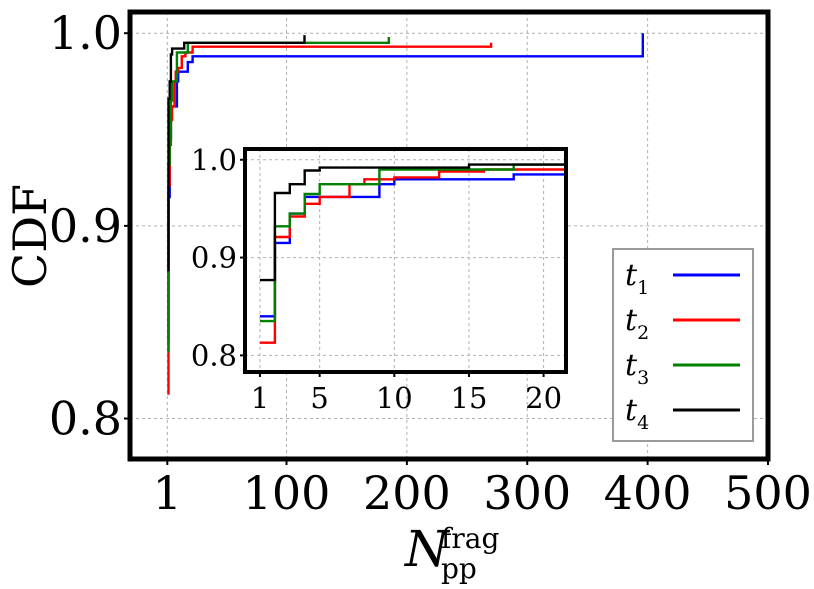 The image size is (814, 589). I want to click on inset-y-tick-label: 1.0, so click(214, 160).